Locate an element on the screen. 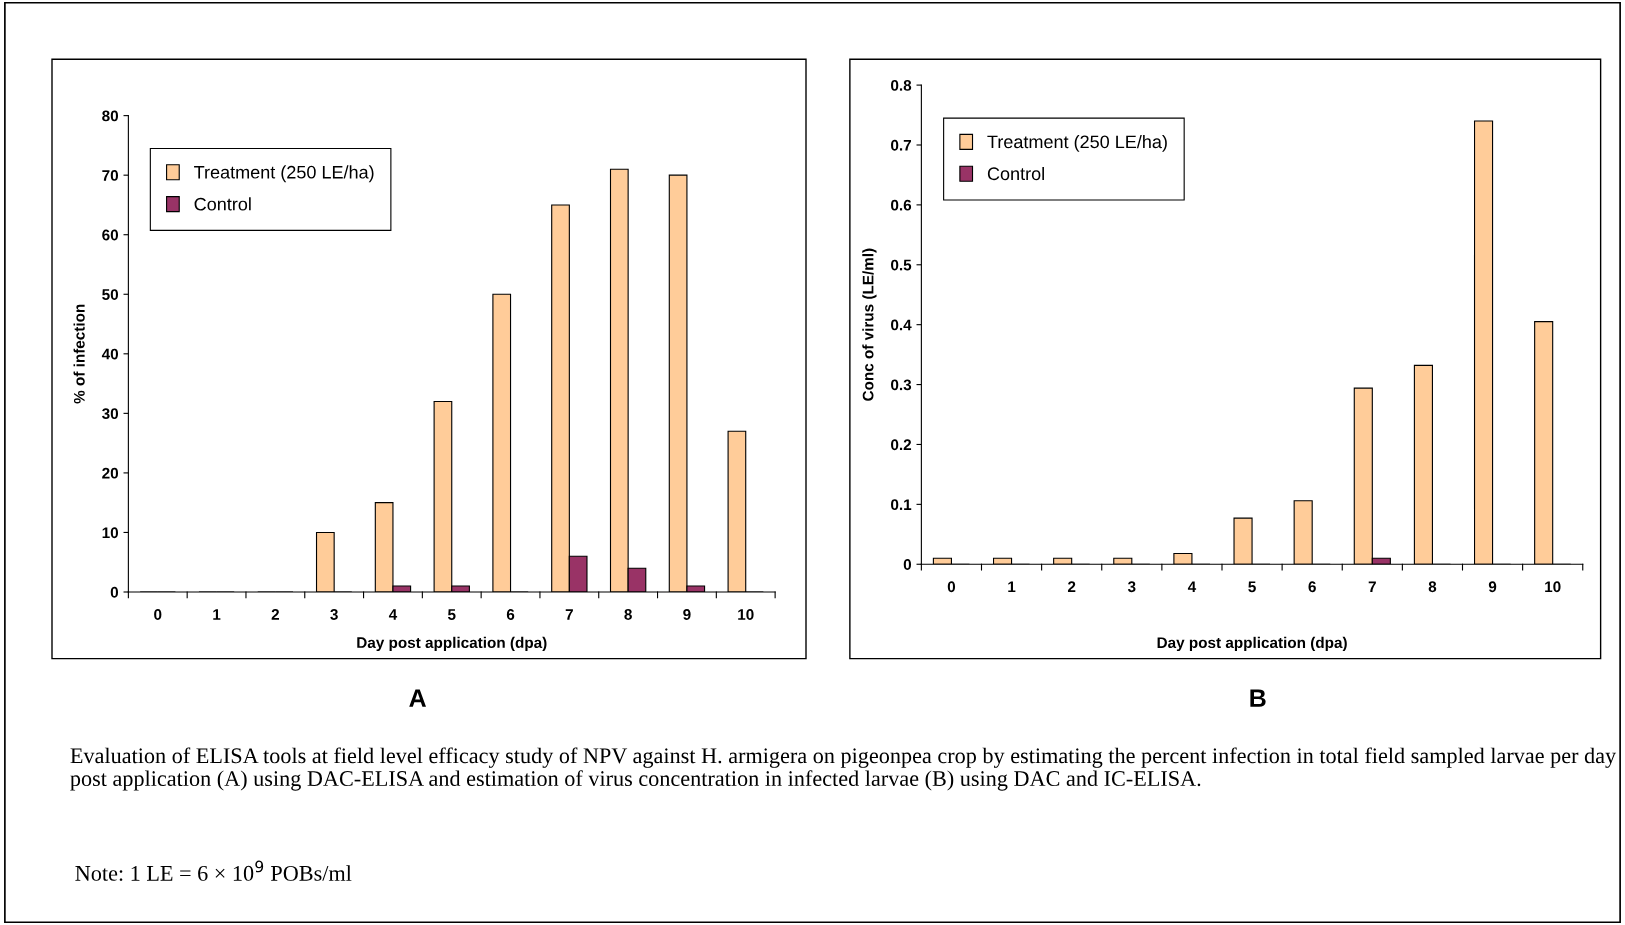 The width and height of the screenshot is (1625, 925). y-tick-label: 0.5 is located at coordinates (901, 265).